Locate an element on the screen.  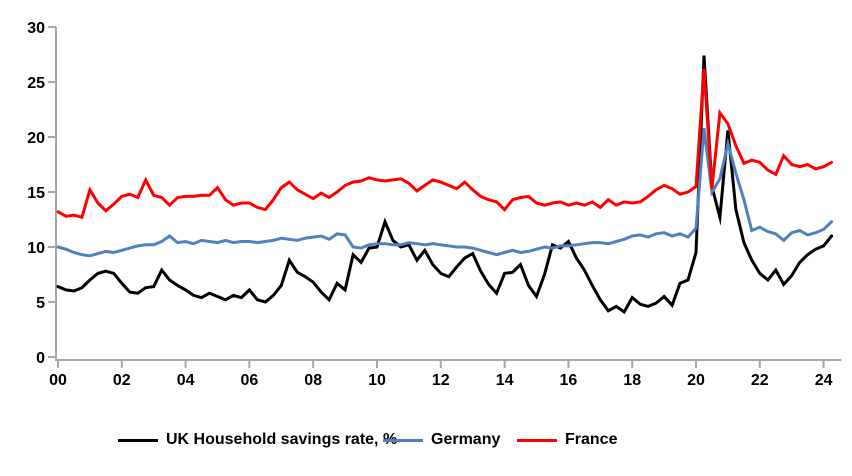
x-tick-label: 04 is located at coordinates (186, 380).